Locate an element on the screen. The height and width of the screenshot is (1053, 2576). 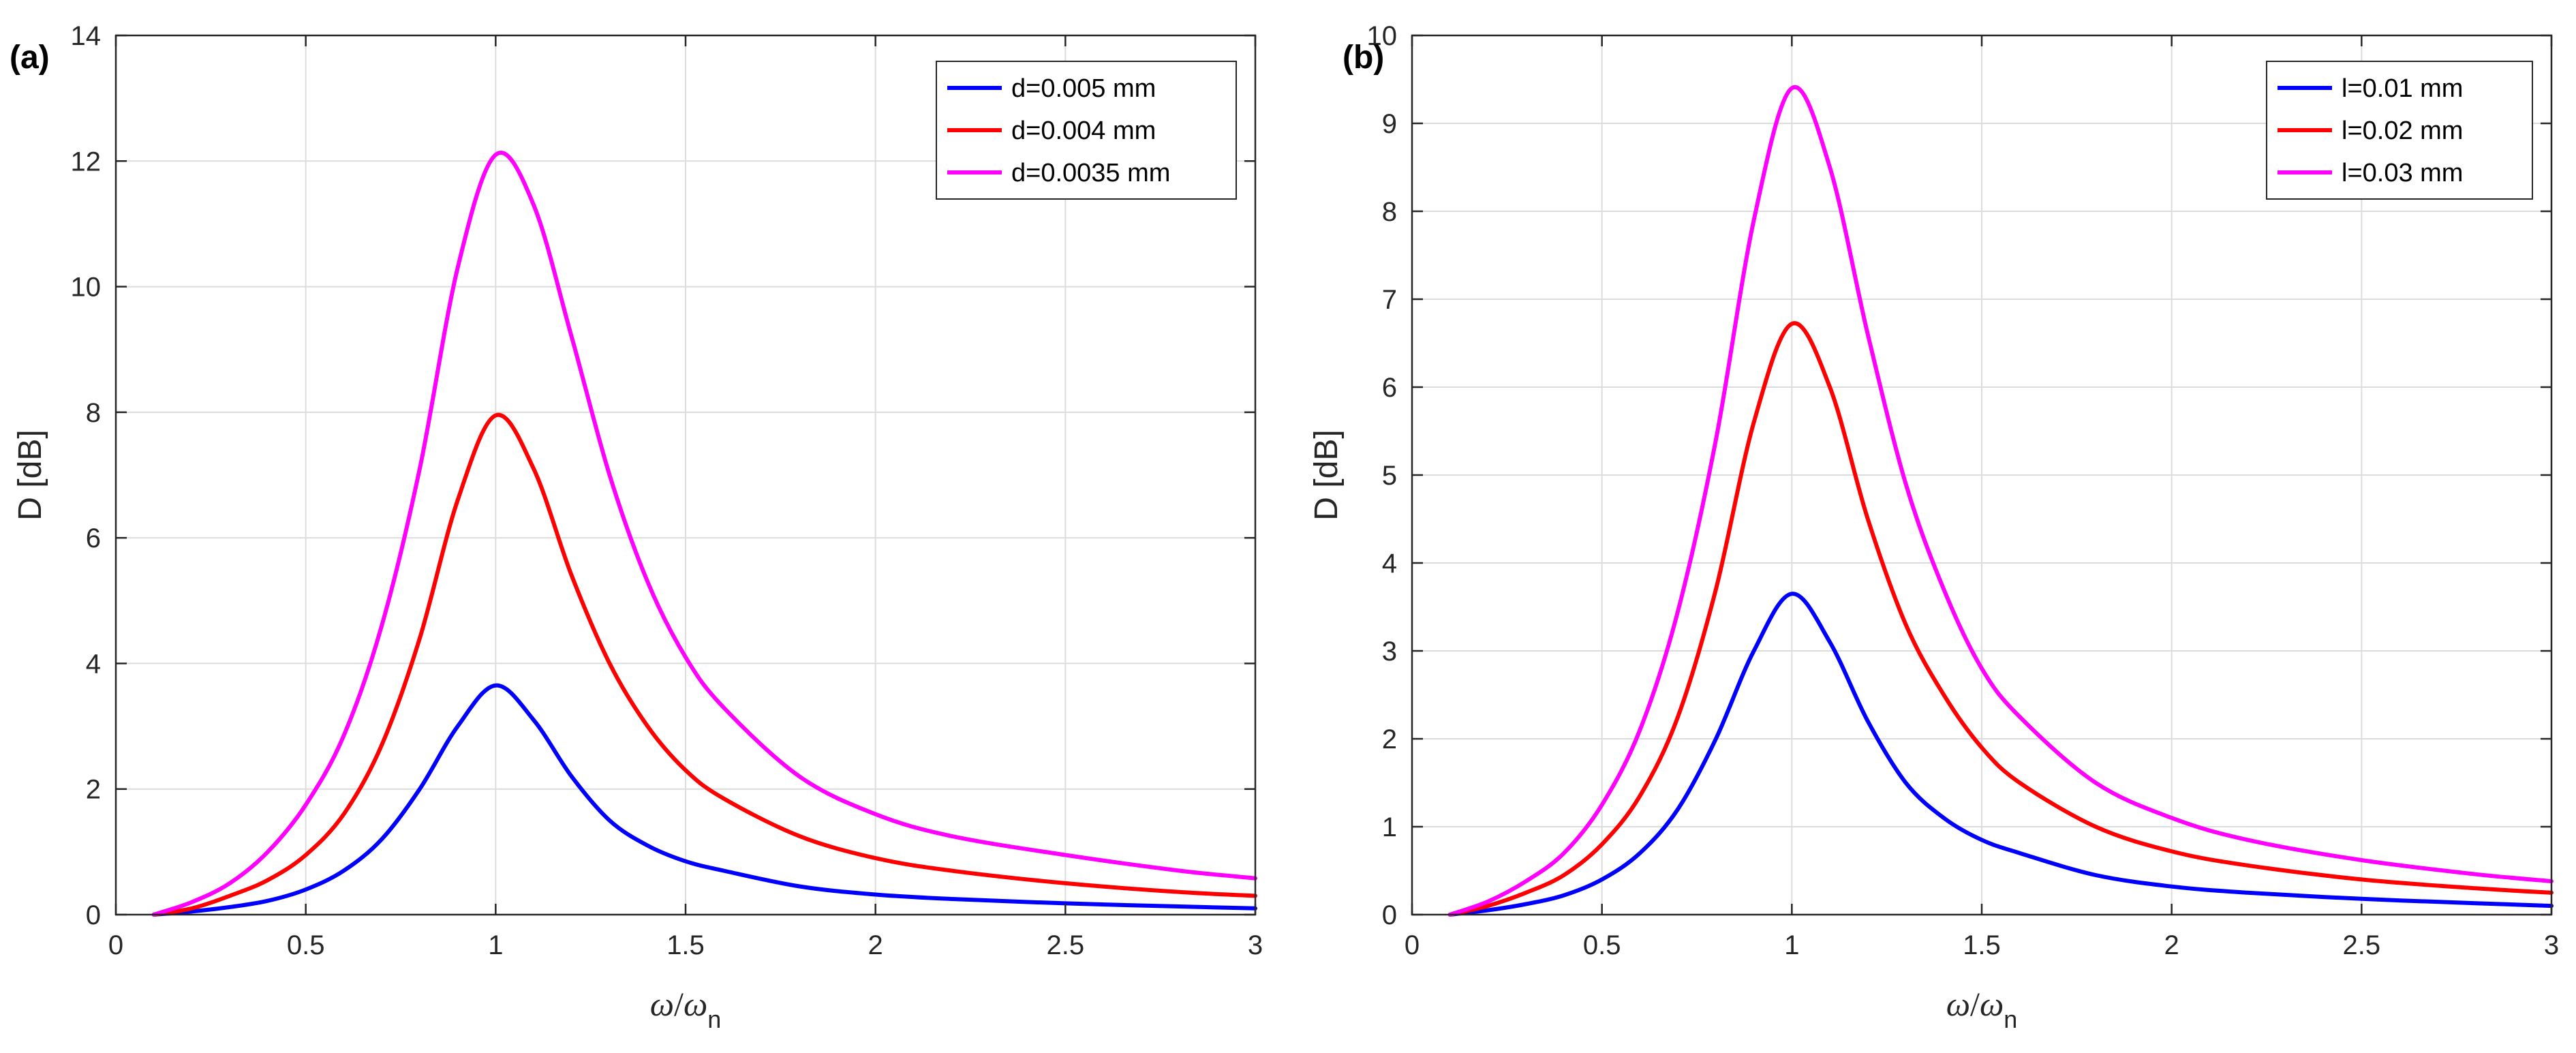
y-tick-label: 12 is located at coordinates (86, 162).